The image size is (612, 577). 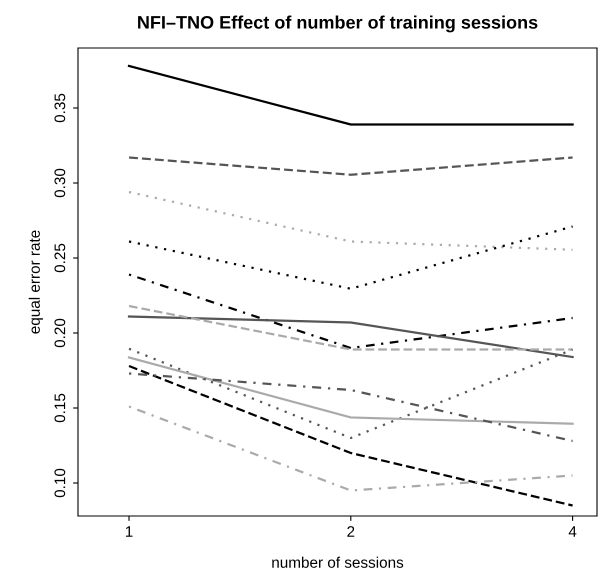 I want to click on y-tick-label: 0.15, so click(x=60, y=408).